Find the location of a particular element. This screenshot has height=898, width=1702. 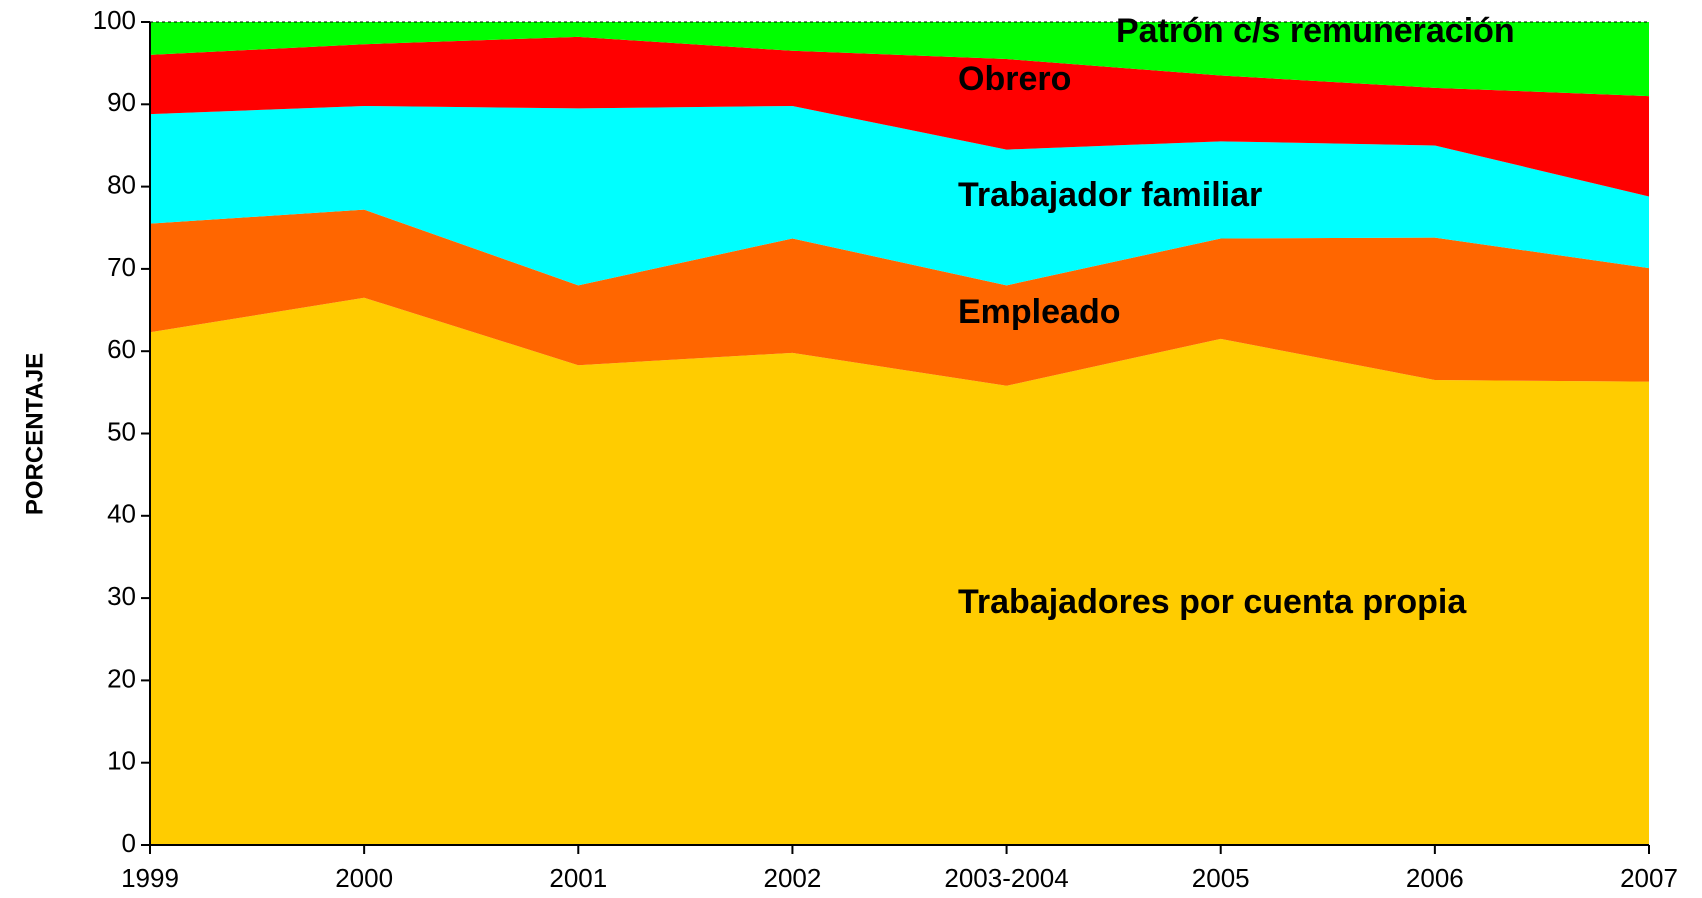

x-tick-label: 1999 is located at coordinates (150, 878).